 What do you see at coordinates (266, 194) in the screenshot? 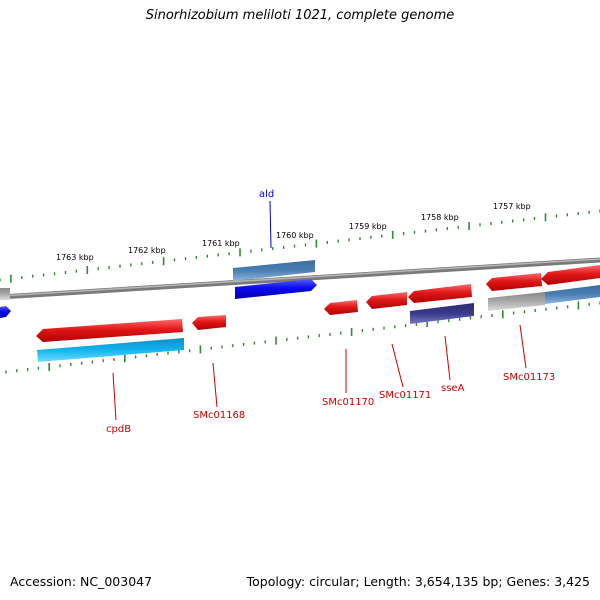
I see `gene-label-ald: ald` at bounding box center [266, 194].